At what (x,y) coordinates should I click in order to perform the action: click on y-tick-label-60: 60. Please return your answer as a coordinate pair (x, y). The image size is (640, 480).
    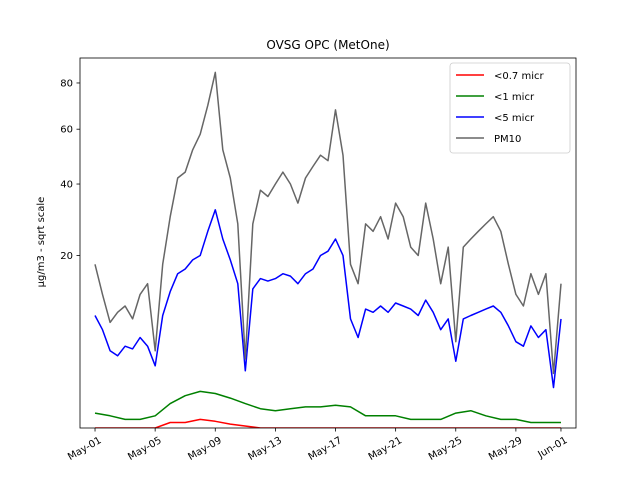
    Looking at the image, I should click on (66, 130).